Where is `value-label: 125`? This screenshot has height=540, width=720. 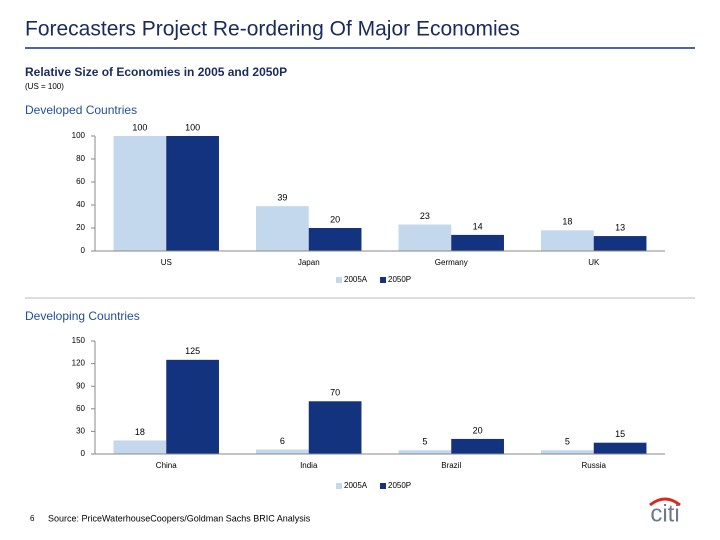 value-label: 125 is located at coordinates (192, 351).